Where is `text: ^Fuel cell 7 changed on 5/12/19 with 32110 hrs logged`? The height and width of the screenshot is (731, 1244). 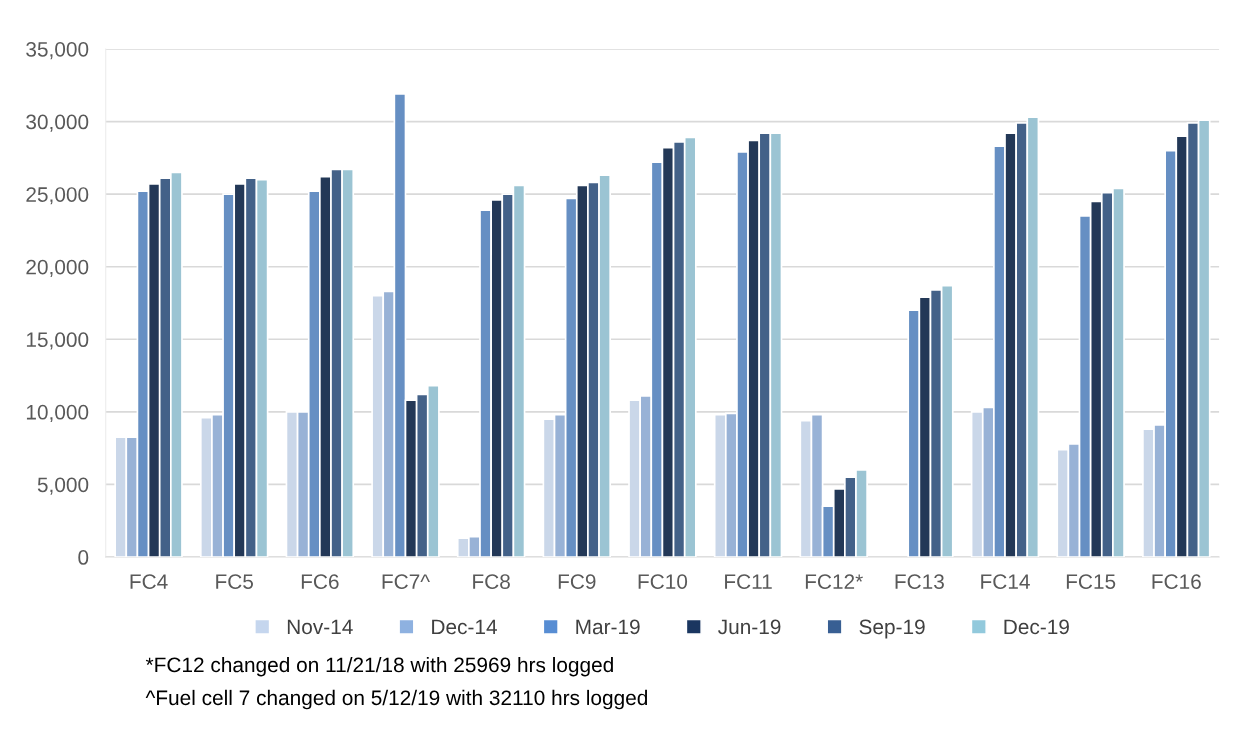
text: ^Fuel cell 7 changed on 5/12/19 with 32110 hrs logged is located at coordinates (396, 699).